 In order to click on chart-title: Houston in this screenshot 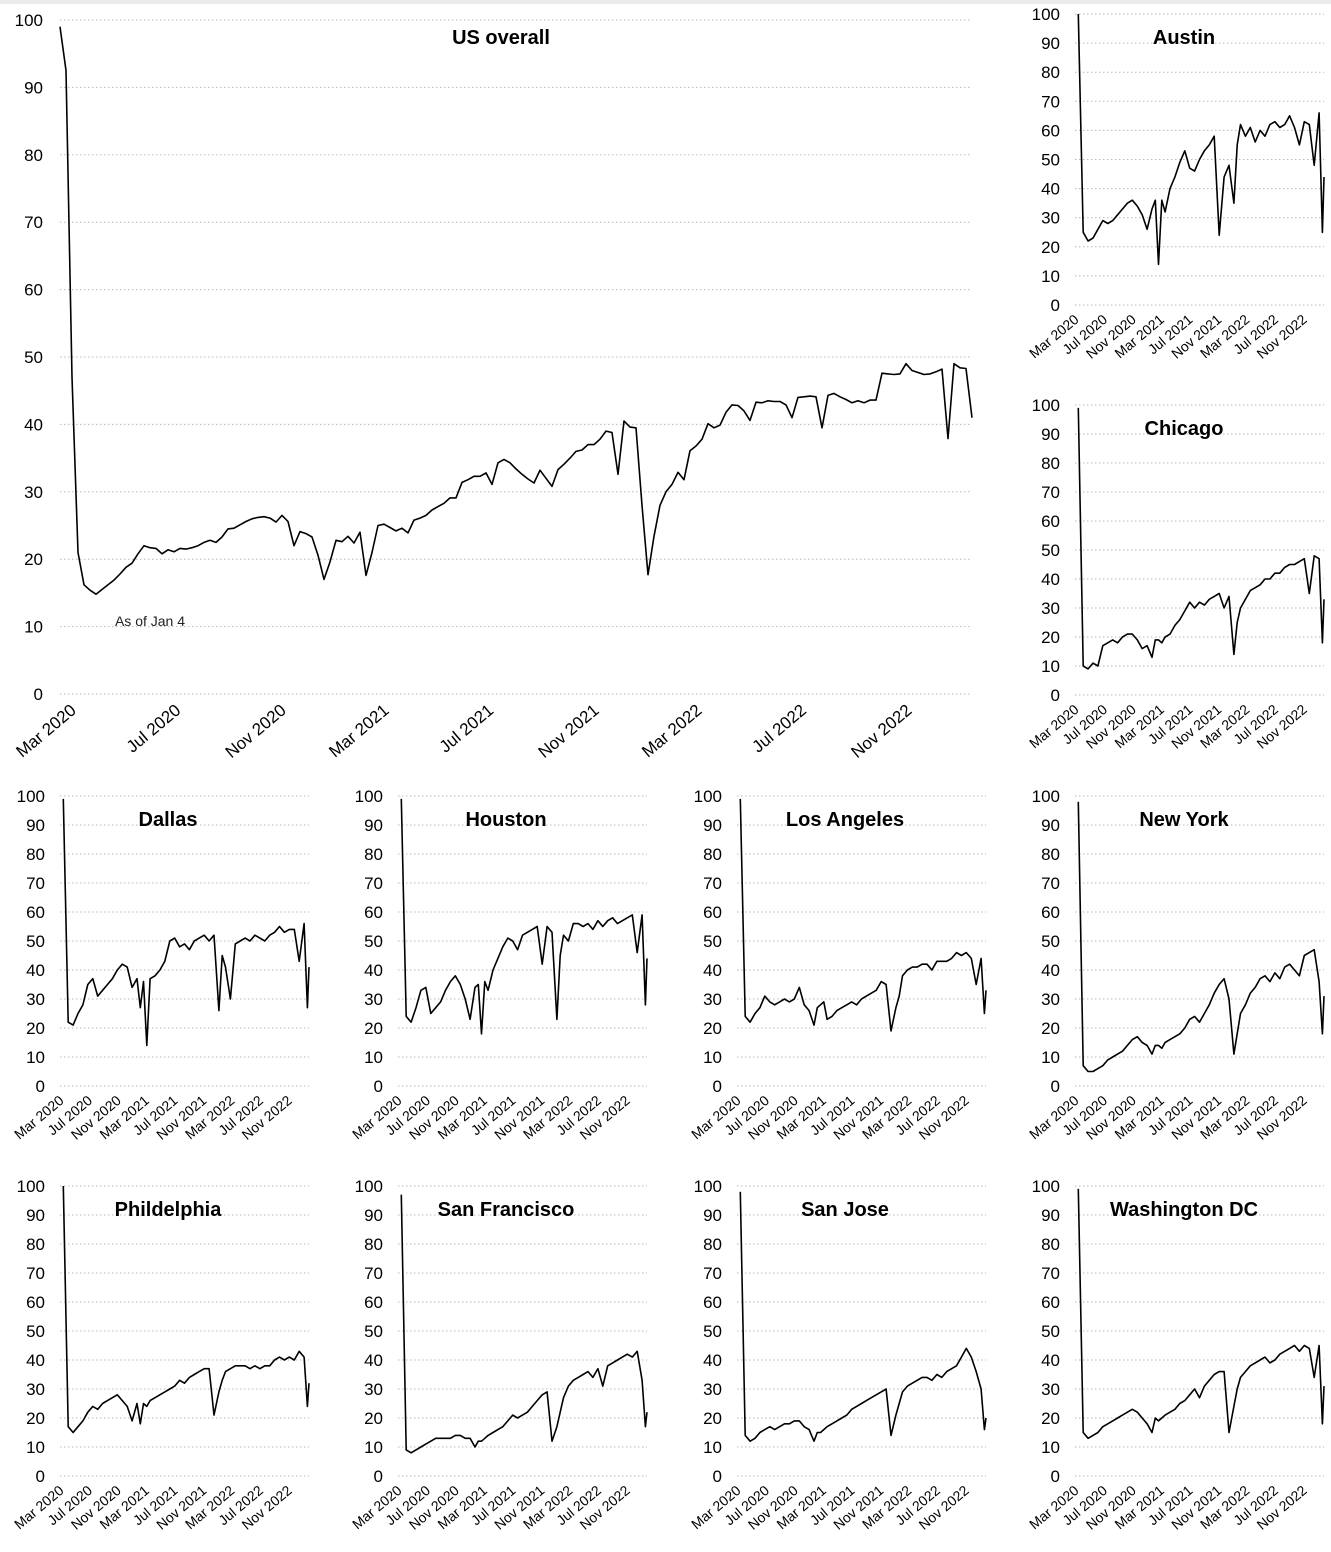, I will do `click(505, 820)`.